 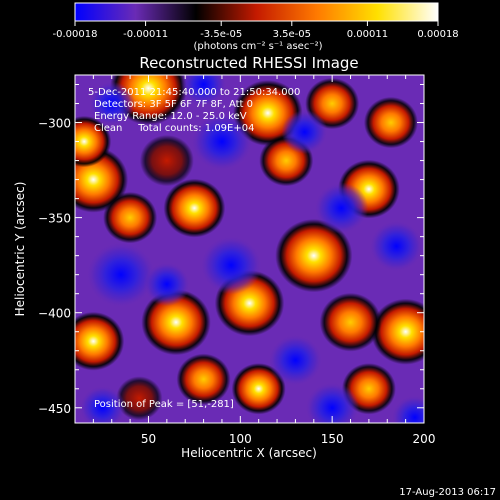 I want to click on colorbar-tick-label: 0.00011, so click(x=367, y=34).